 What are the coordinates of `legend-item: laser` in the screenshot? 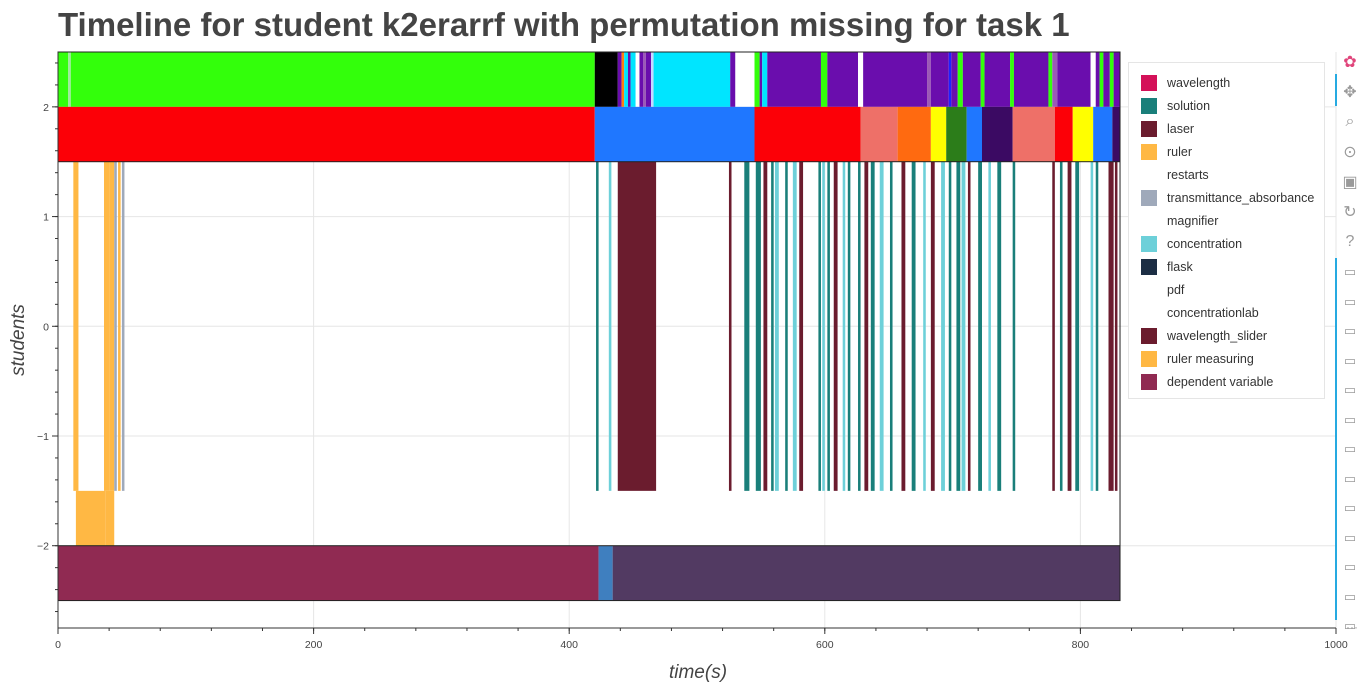 It's located at (1226, 128).